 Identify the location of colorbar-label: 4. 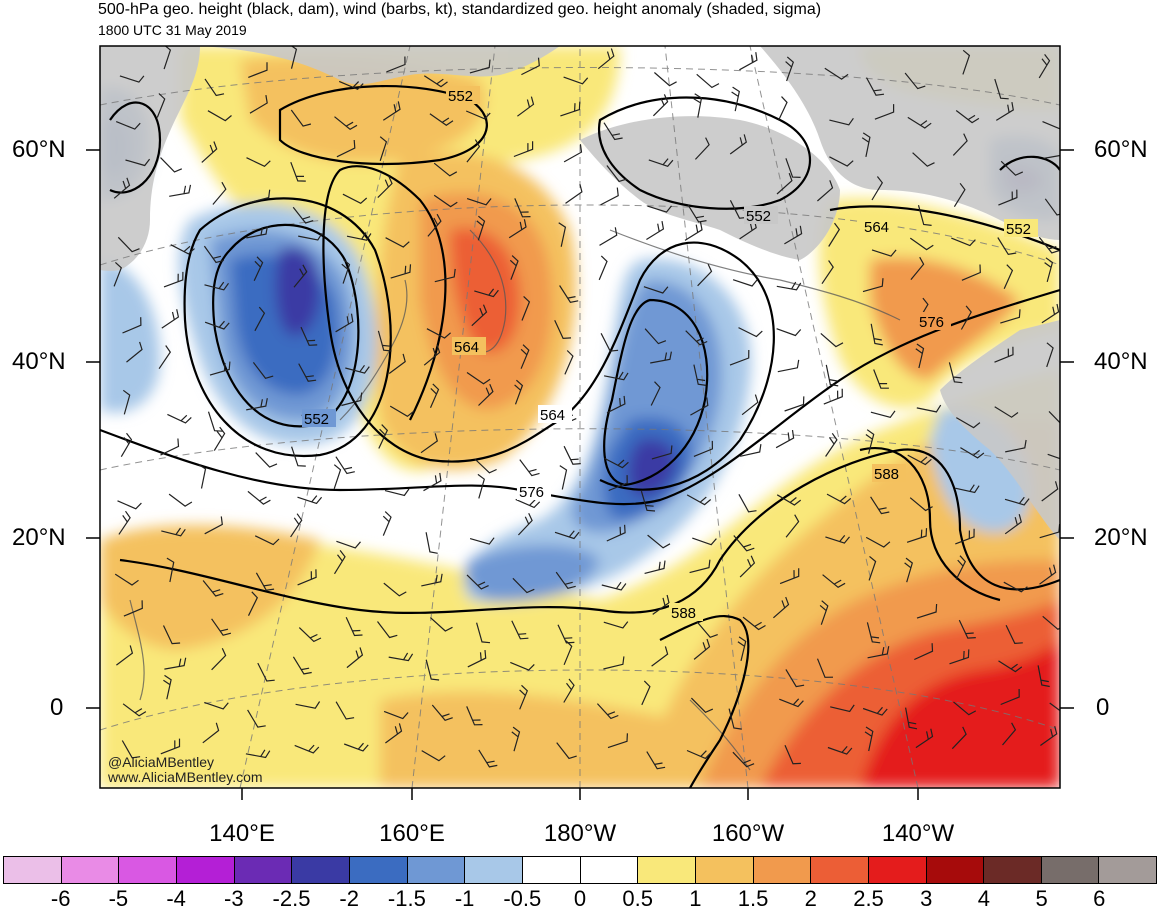
(984, 898).